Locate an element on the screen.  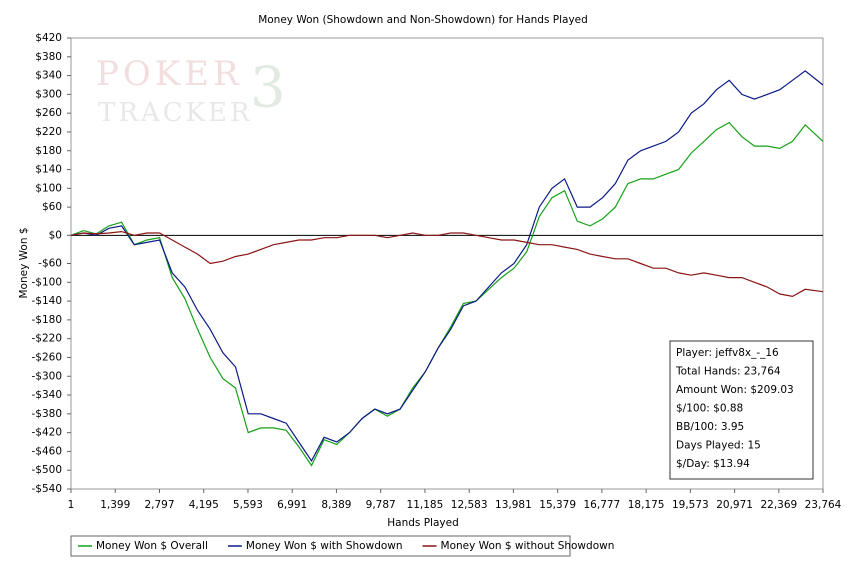
x-tick-label: 5,593 is located at coordinates (248, 505).